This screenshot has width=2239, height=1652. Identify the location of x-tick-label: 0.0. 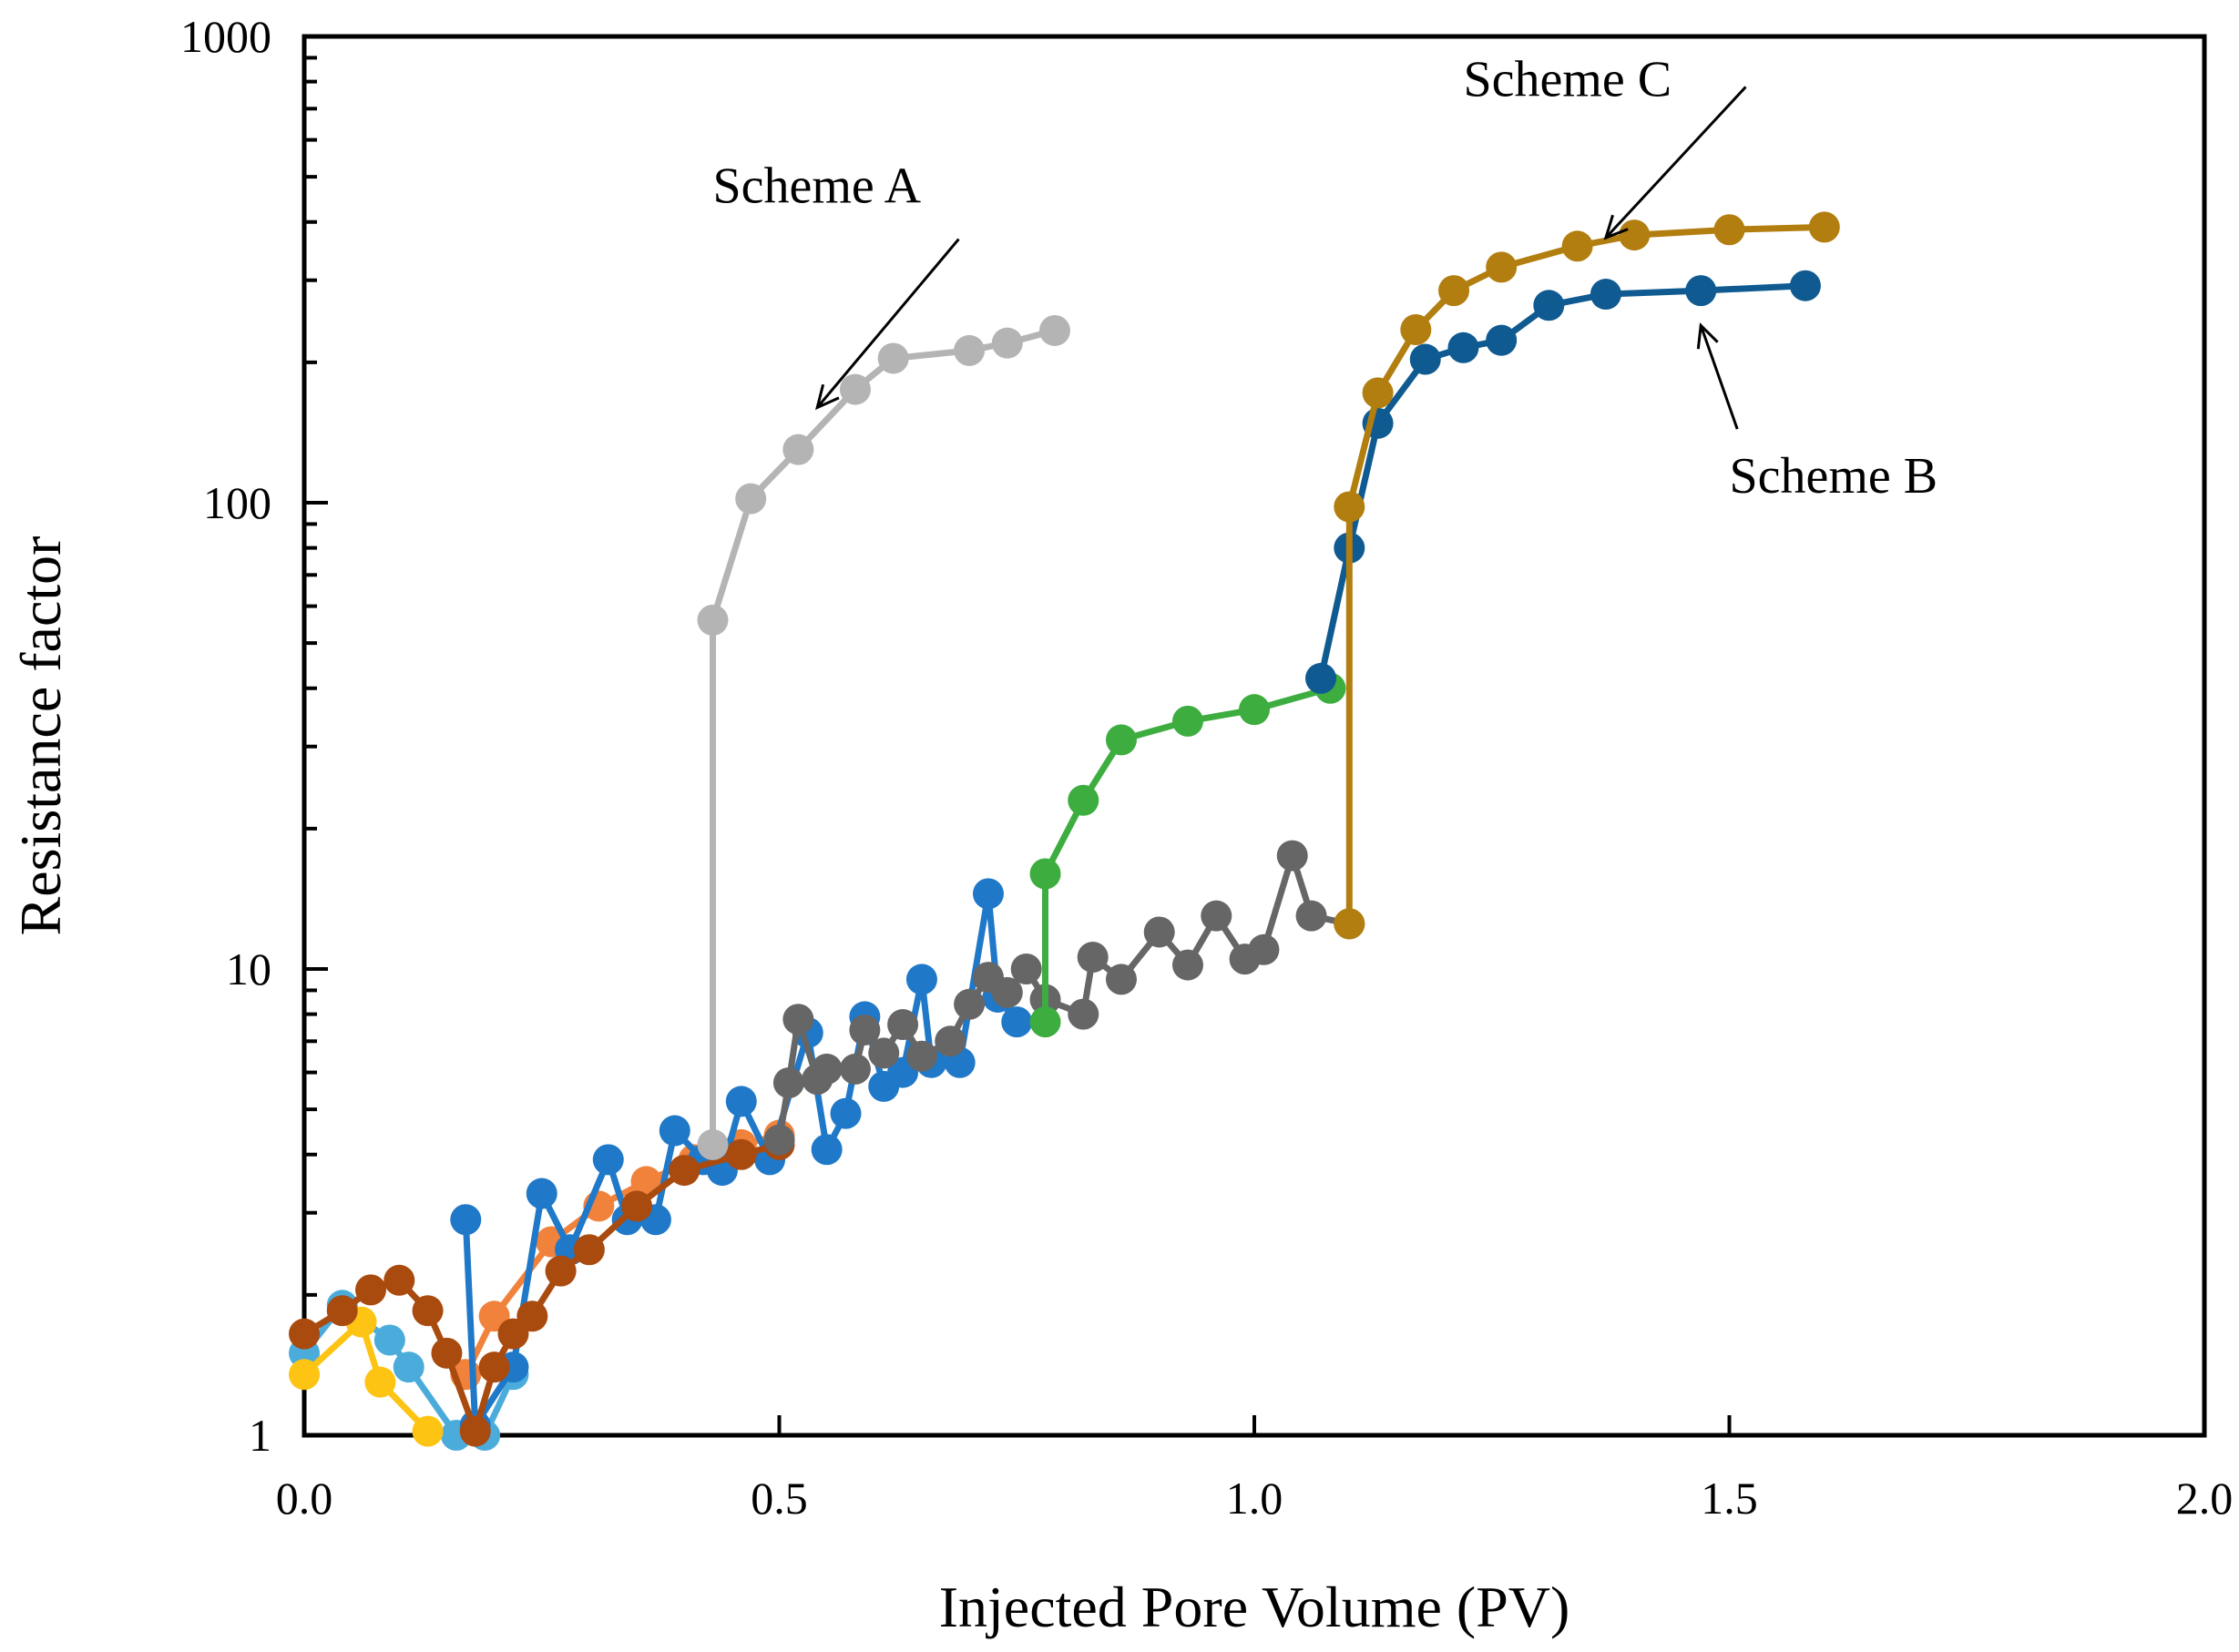
(304, 1498).